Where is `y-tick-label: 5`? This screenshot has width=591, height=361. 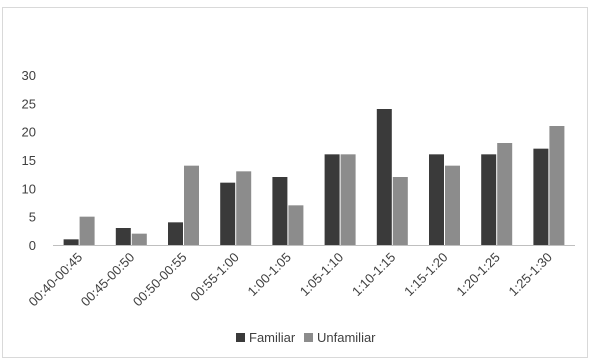 y-tick-label: 5 is located at coordinates (32, 217).